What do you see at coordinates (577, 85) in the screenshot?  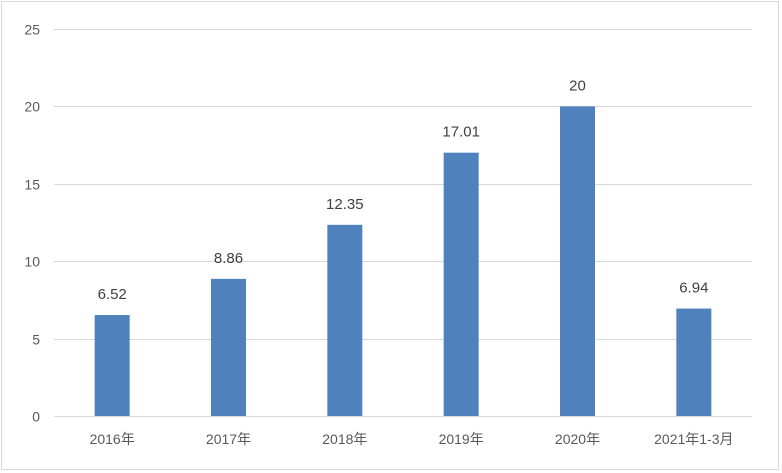 I see `data-label: 20` at bounding box center [577, 85].